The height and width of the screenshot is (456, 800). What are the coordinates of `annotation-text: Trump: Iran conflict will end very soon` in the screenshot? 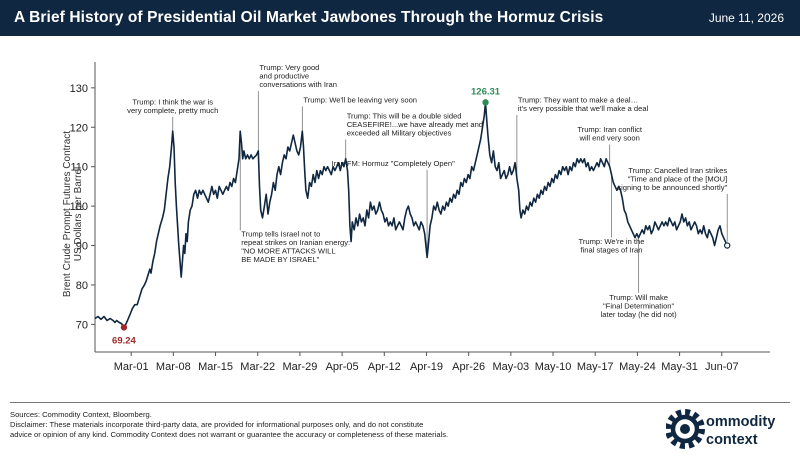 It's located at (610, 134).